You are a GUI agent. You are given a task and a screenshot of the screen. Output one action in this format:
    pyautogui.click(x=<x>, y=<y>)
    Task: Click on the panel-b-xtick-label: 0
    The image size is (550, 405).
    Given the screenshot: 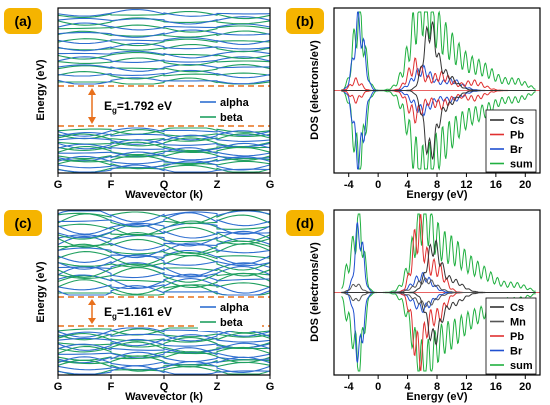 What is the action you would take?
    pyautogui.click(x=378, y=185)
    